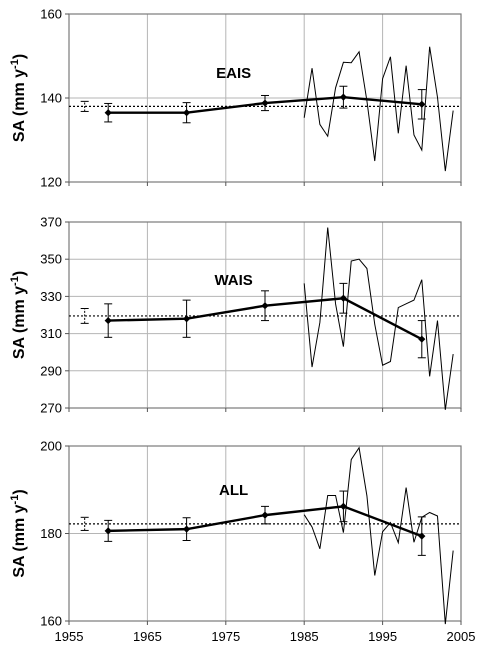  I want to click on x-tick-label: 1965, so click(147, 636).